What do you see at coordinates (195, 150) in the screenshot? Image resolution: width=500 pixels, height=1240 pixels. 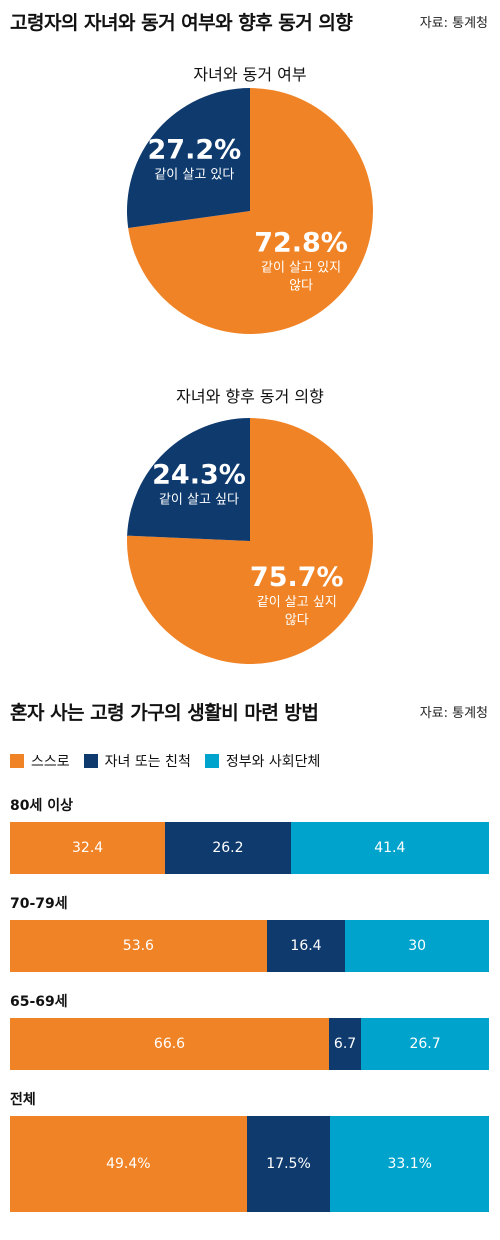 I see `pie1-slice-1-value: 27.2%` at bounding box center [195, 150].